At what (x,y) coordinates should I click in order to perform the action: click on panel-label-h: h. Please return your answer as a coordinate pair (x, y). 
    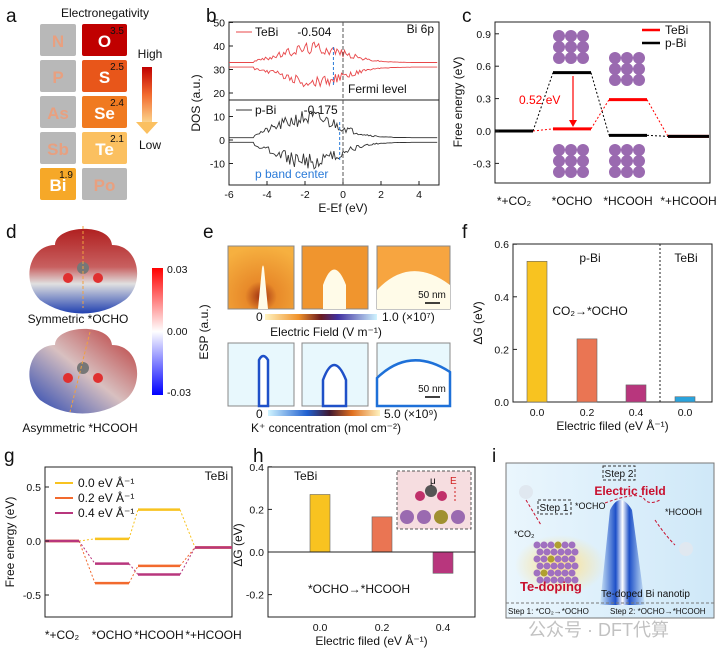
    Looking at the image, I should click on (258, 456).